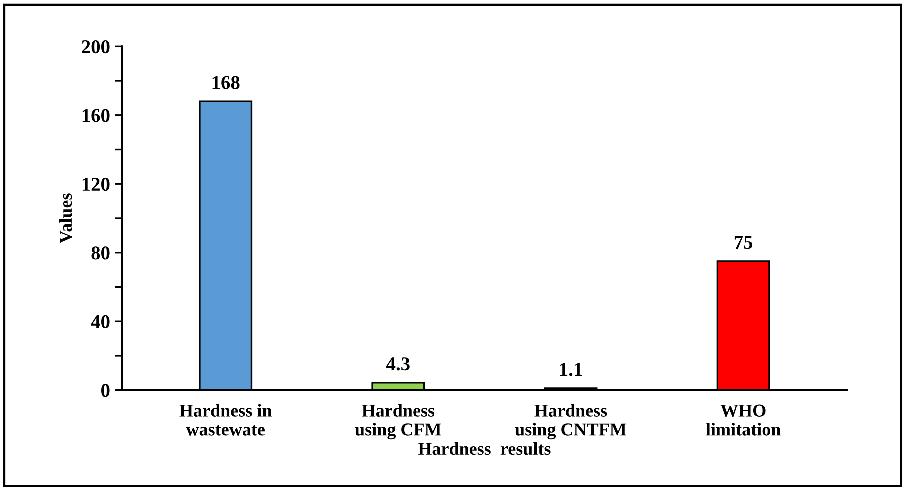 The width and height of the screenshot is (906, 491). Describe the element at coordinates (100, 322) in the screenshot. I see `y-tick-label: 40` at that location.